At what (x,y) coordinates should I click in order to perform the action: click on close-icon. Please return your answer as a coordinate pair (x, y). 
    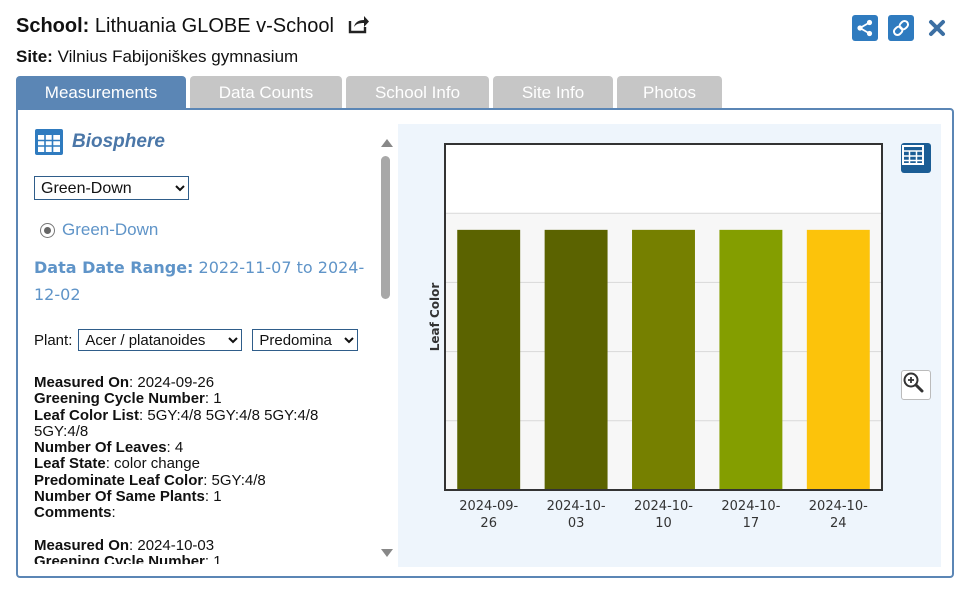
    Looking at the image, I should click on (937, 28).